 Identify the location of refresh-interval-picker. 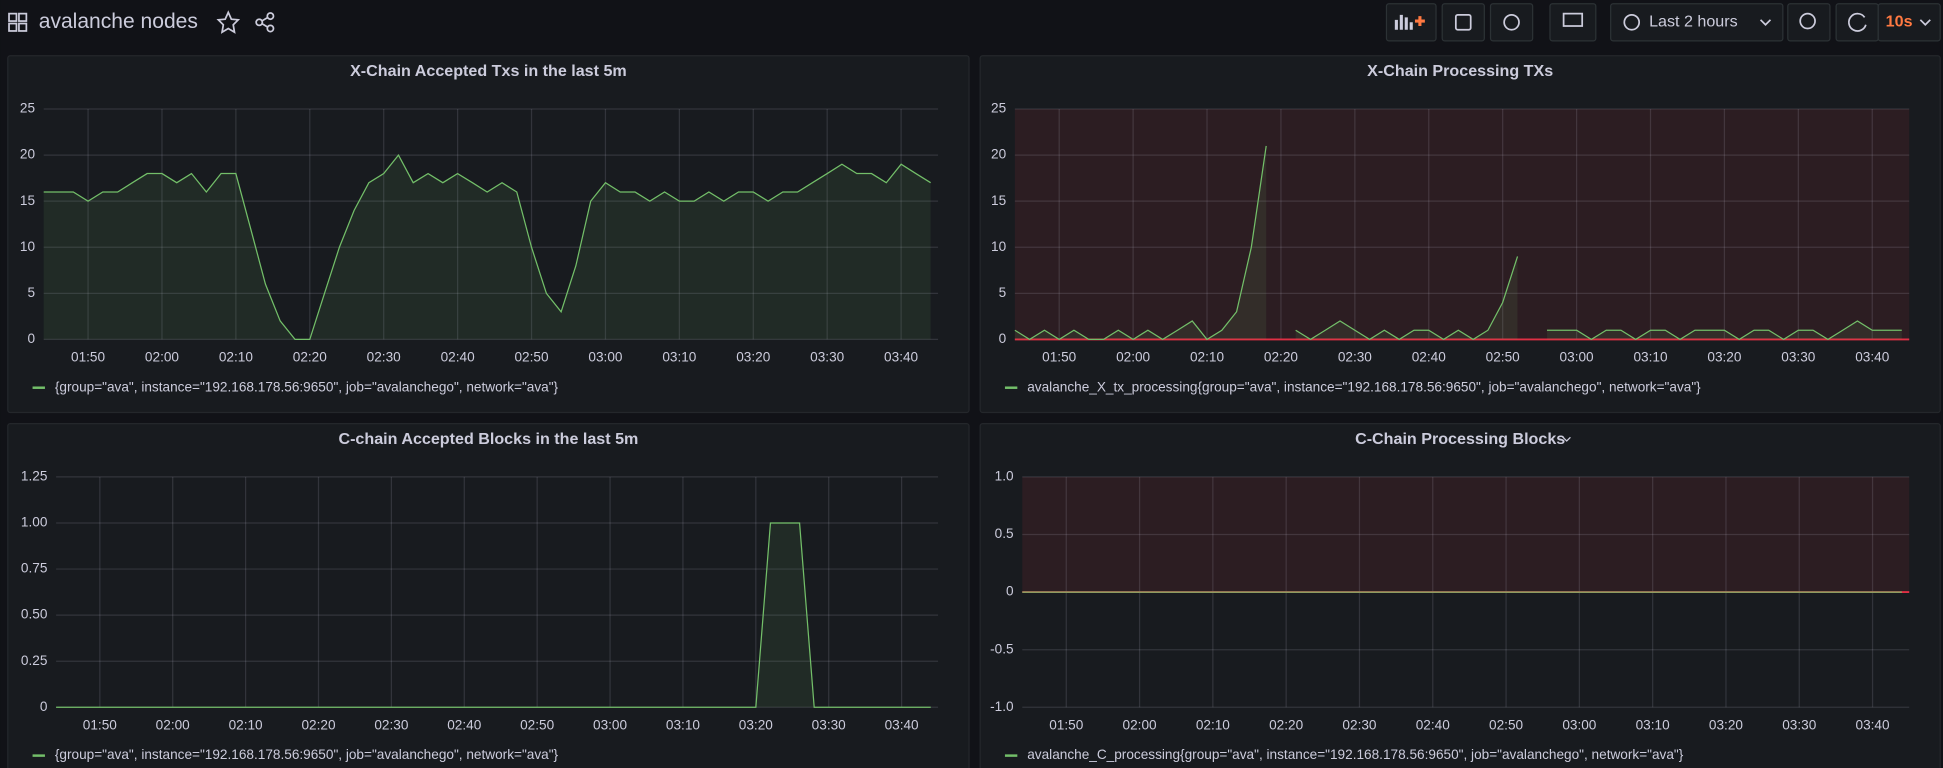
(1909, 22).